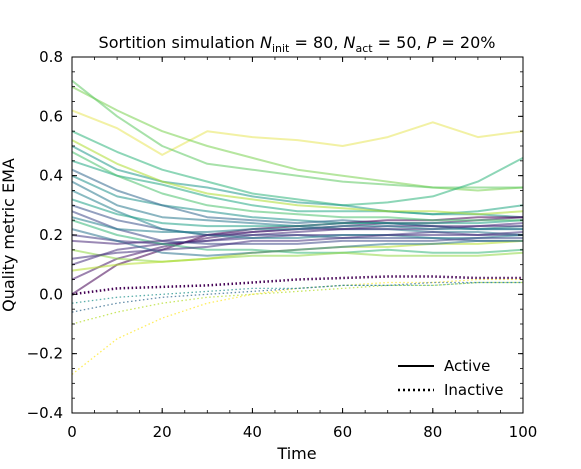 This screenshot has width=581, height=469. I want to click on title-prefix: Sortition simulation, so click(179, 42).